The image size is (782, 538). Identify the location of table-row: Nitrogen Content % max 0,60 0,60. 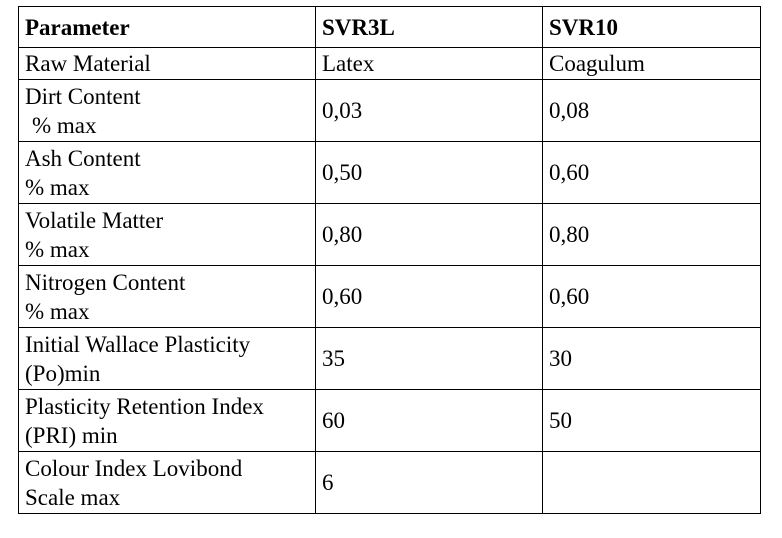
(389, 296).